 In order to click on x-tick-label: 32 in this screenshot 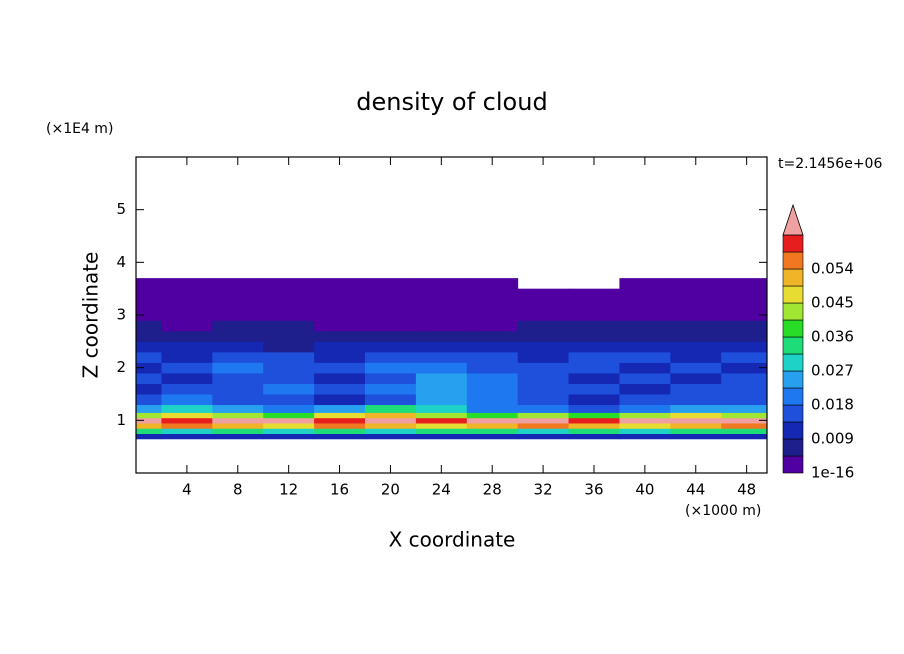, I will do `click(543, 490)`.